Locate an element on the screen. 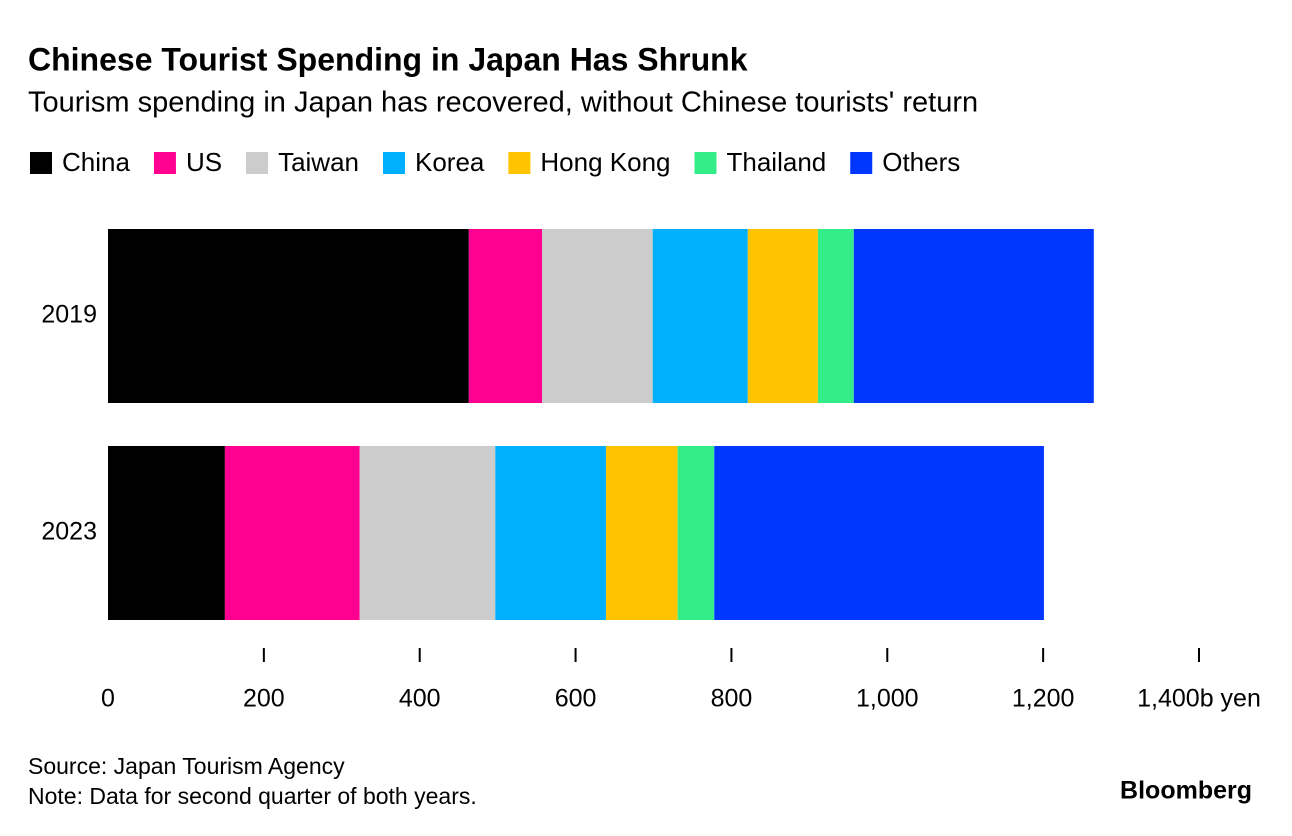  x-tick-label: 1,200 is located at coordinates (1043, 699).